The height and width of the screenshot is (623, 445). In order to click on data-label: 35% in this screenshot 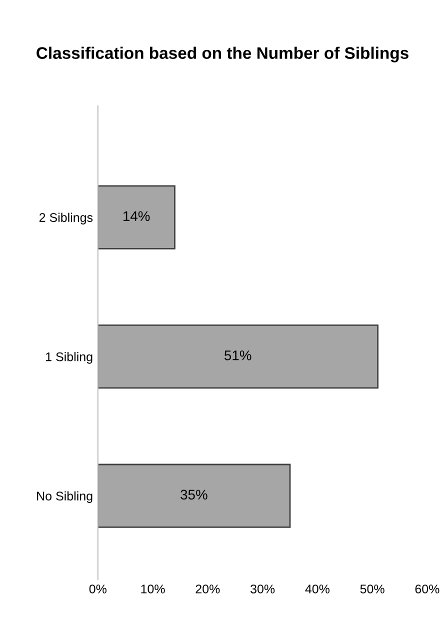, I will do `click(194, 495)`.